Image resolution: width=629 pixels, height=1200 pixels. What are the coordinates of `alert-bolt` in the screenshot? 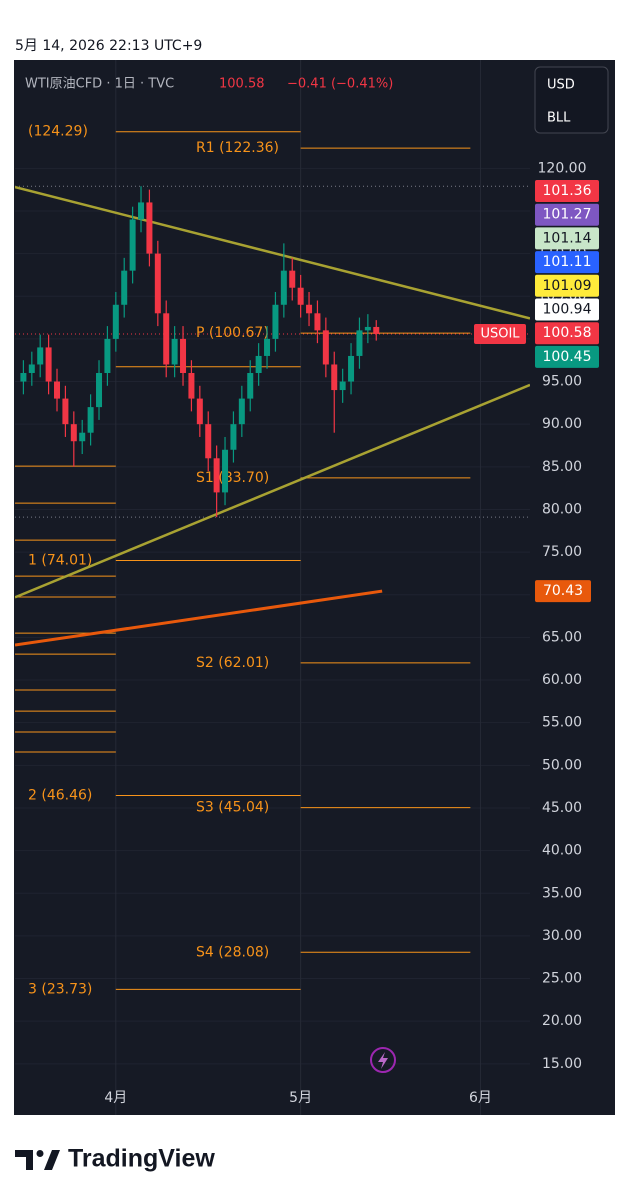 It's located at (383, 1060).